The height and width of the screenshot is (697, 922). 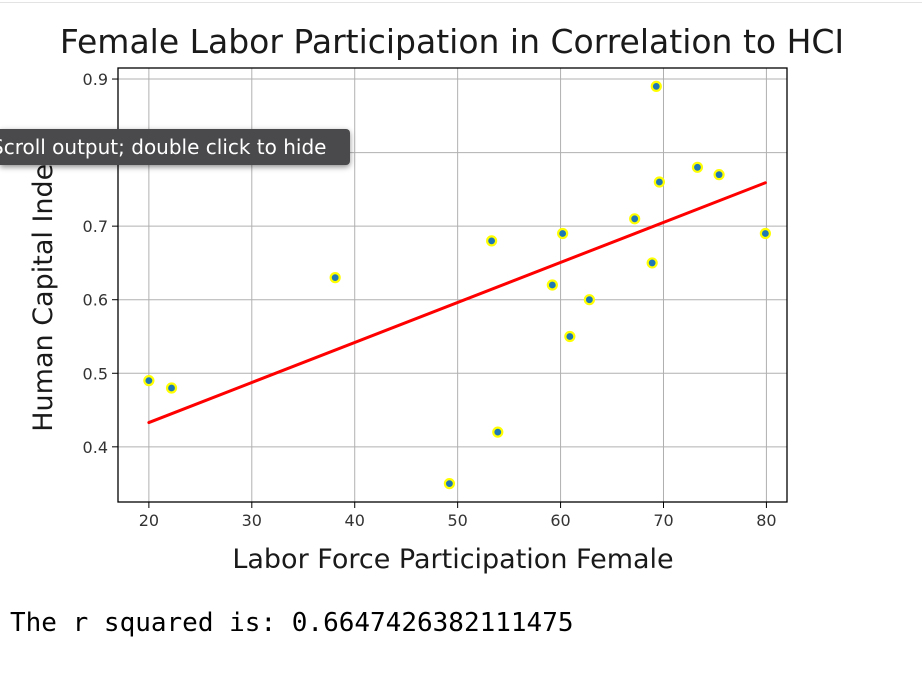 I want to click on y-tick-label: 0.7, so click(x=95, y=226).